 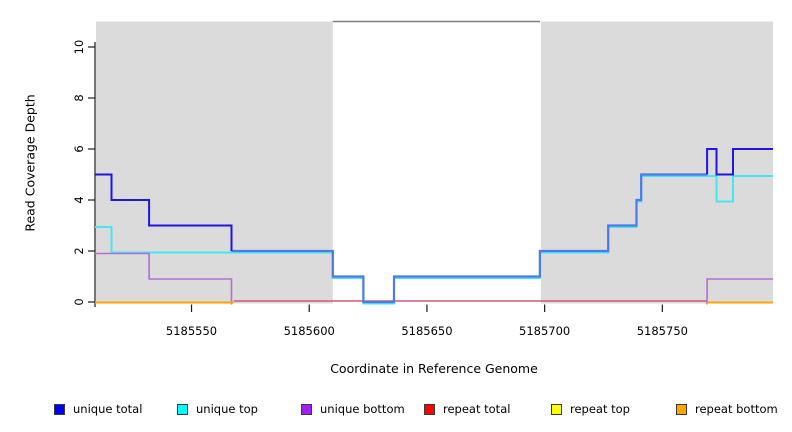 I want to click on legend-label: unique bottom, so click(x=362, y=409).